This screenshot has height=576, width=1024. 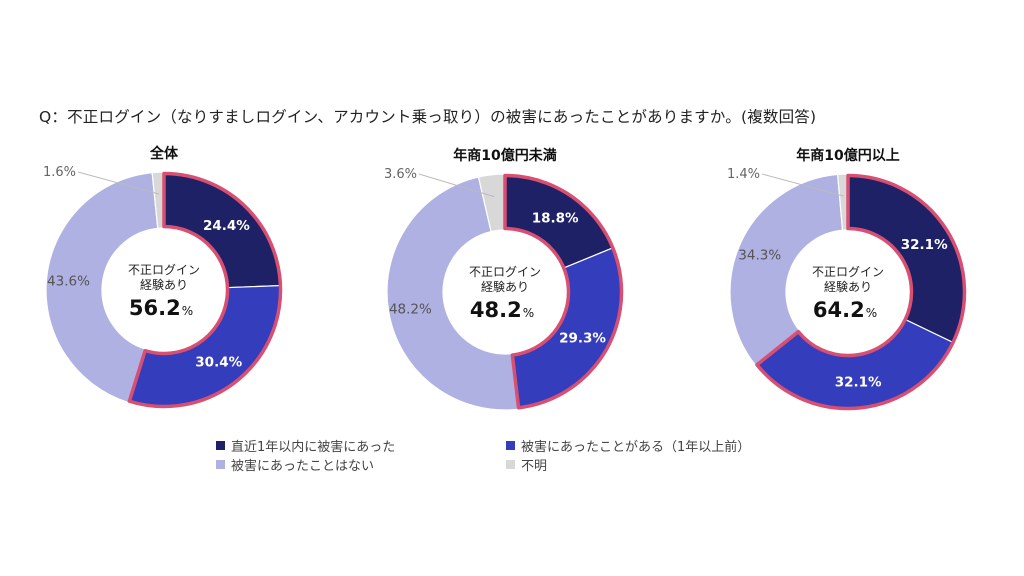 What do you see at coordinates (164, 153) in the screenshot?
I see `chart-title: 全体` at bounding box center [164, 153].